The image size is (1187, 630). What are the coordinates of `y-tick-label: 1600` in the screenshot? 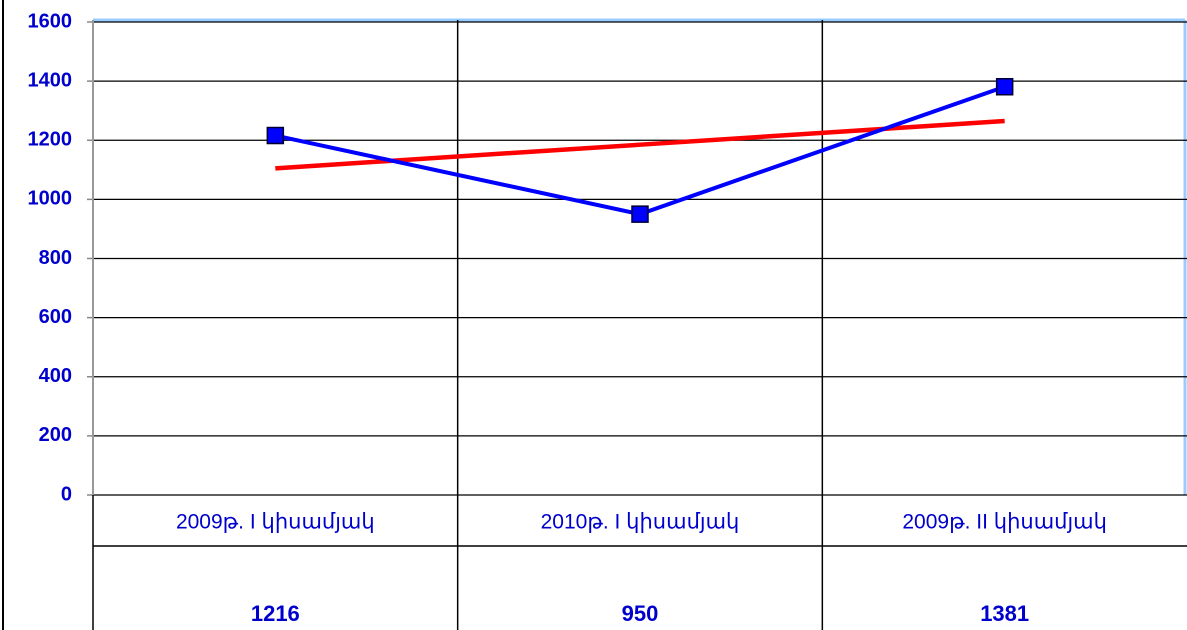 It's located at (50, 21).